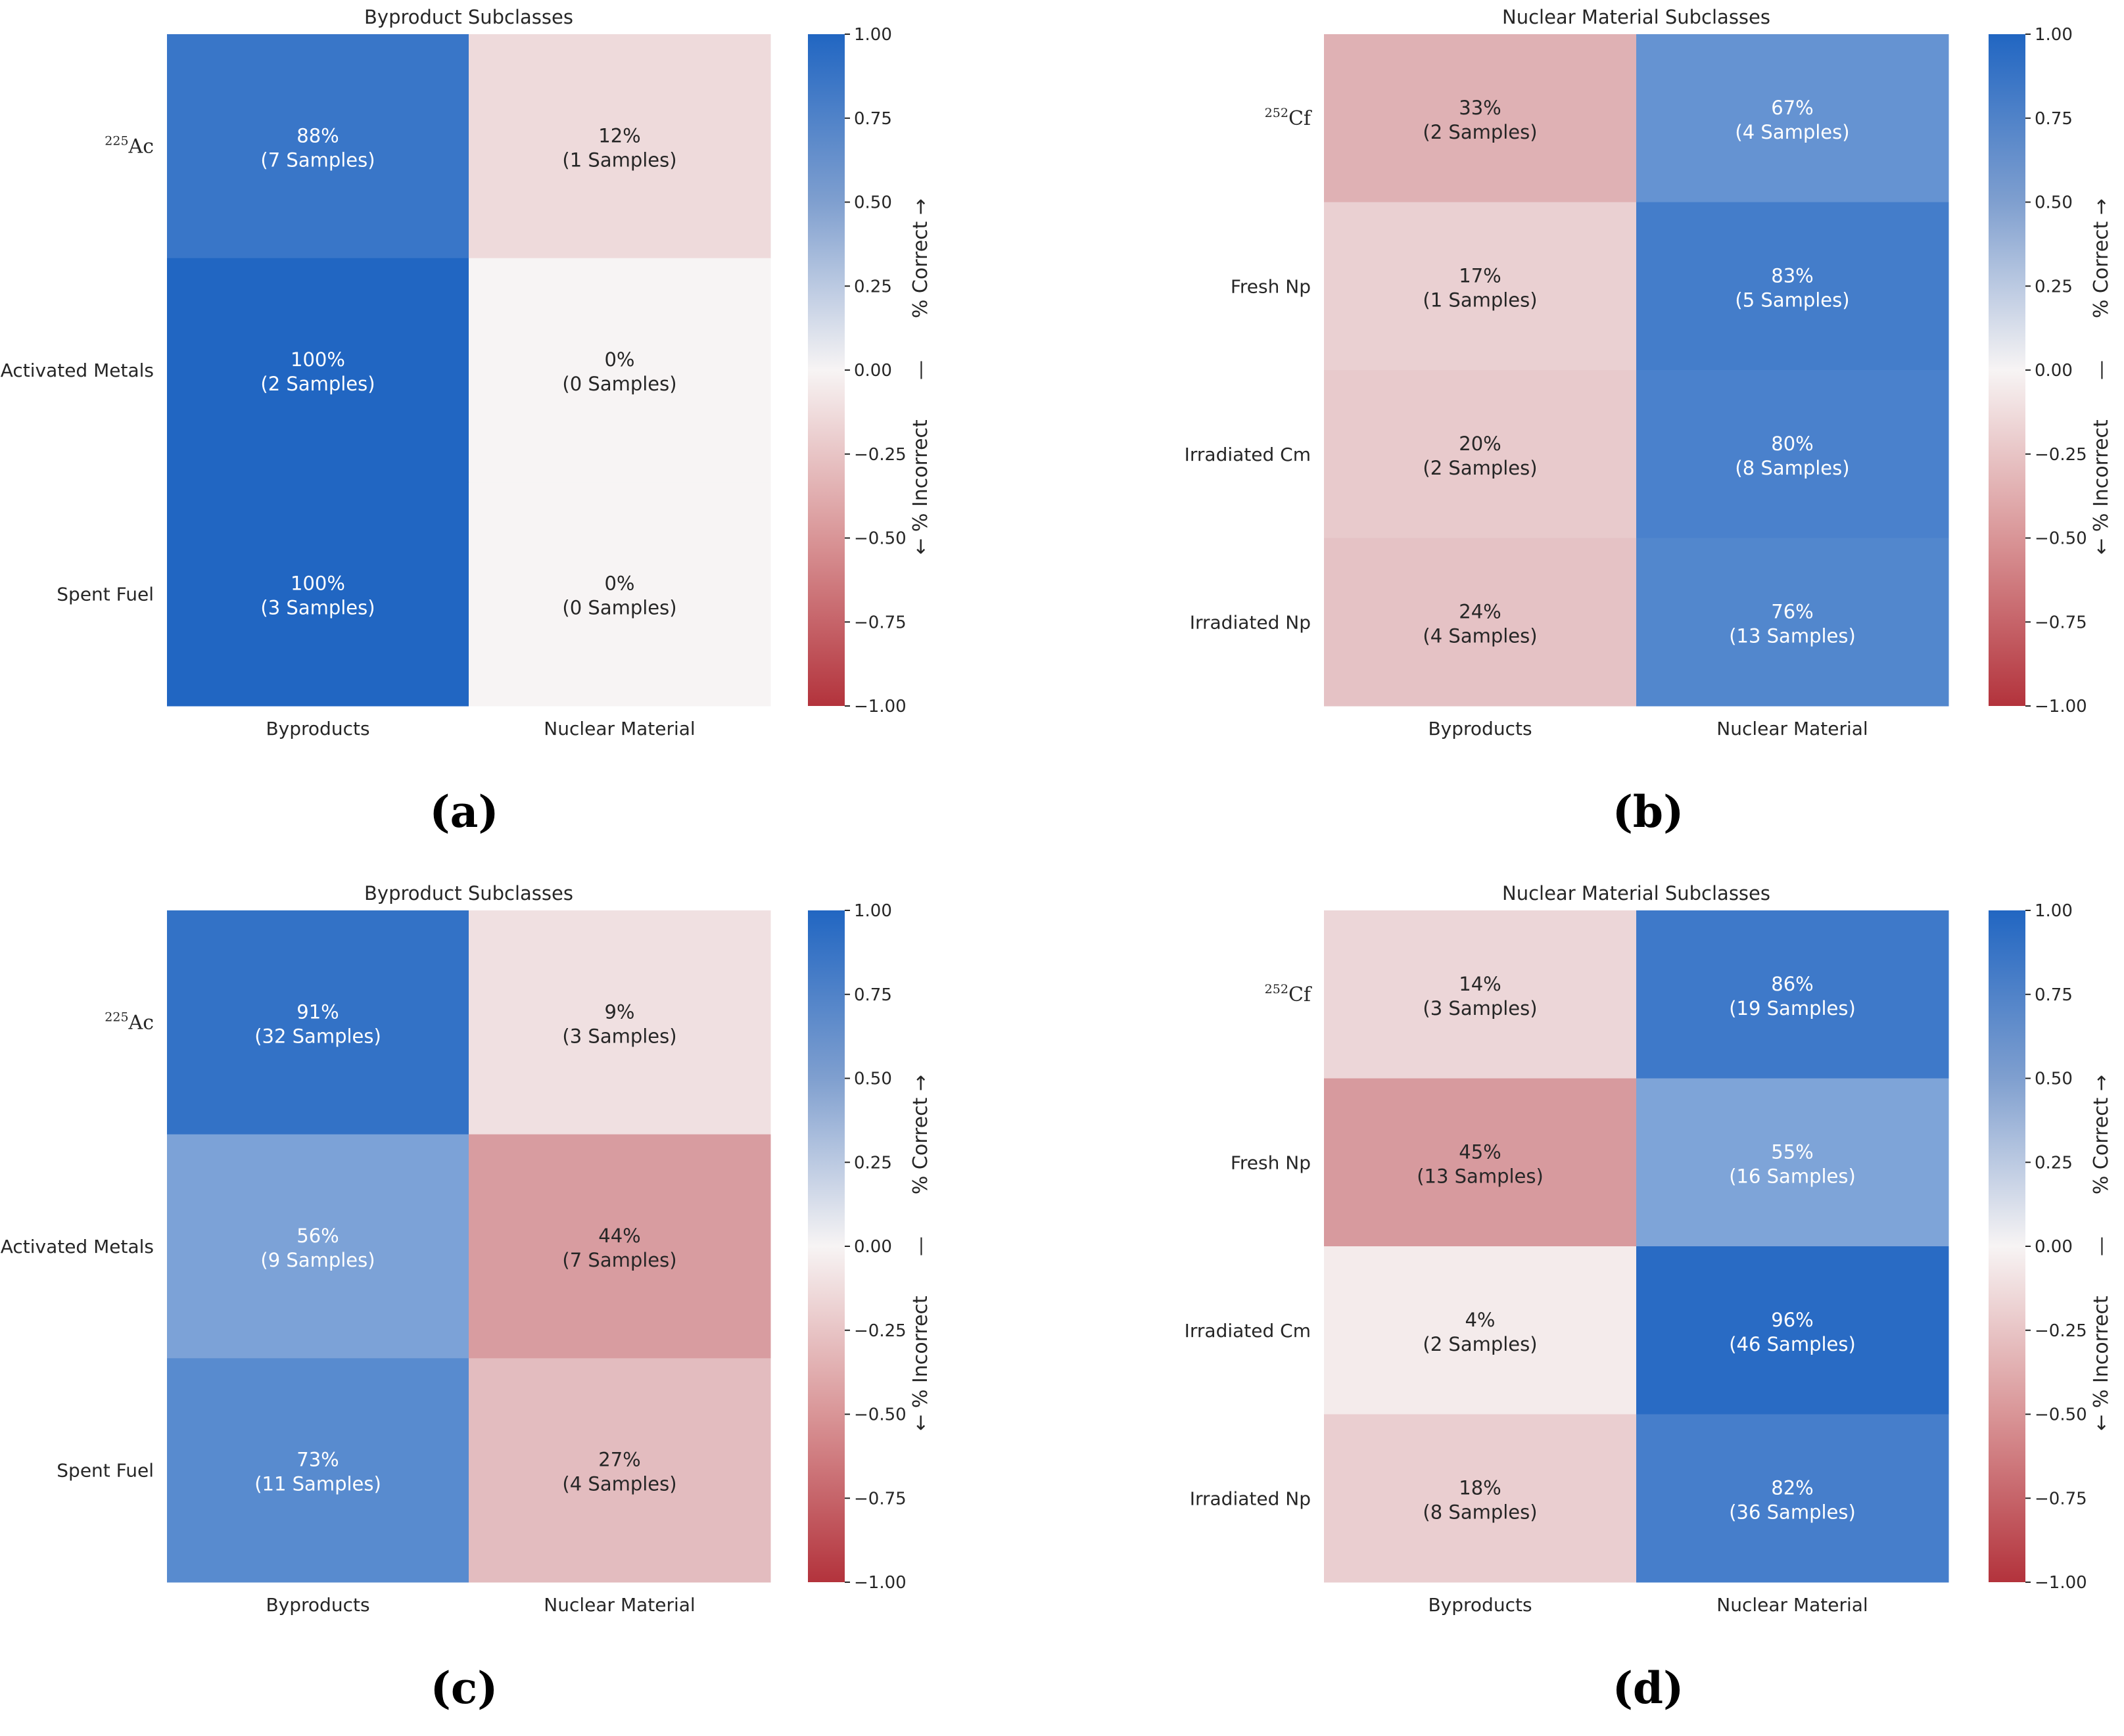 This screenshot has height=1736, width=2124. Describe the element at coordinates (1480, 1152) in the screenshot. I see `cell-percent-label: 45%` at that location.